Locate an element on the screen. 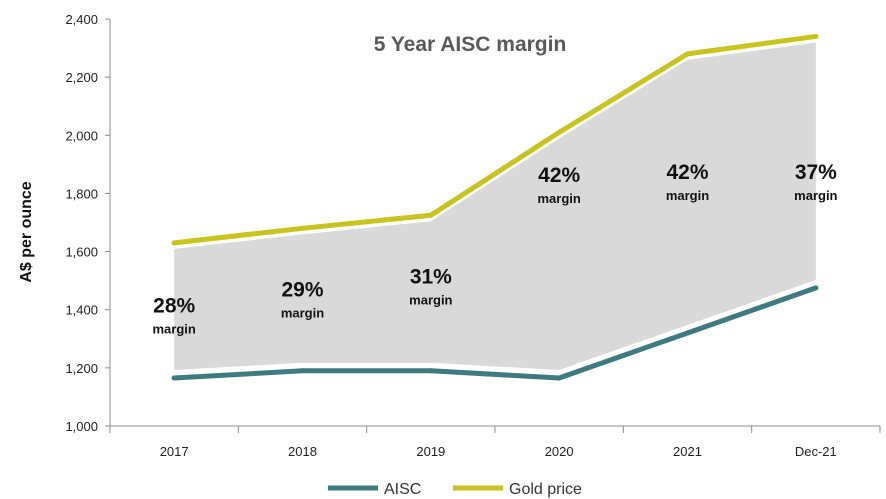 The image size is (886, 499). y-tick-label: 1,400 is located at coordinates (81, 310).